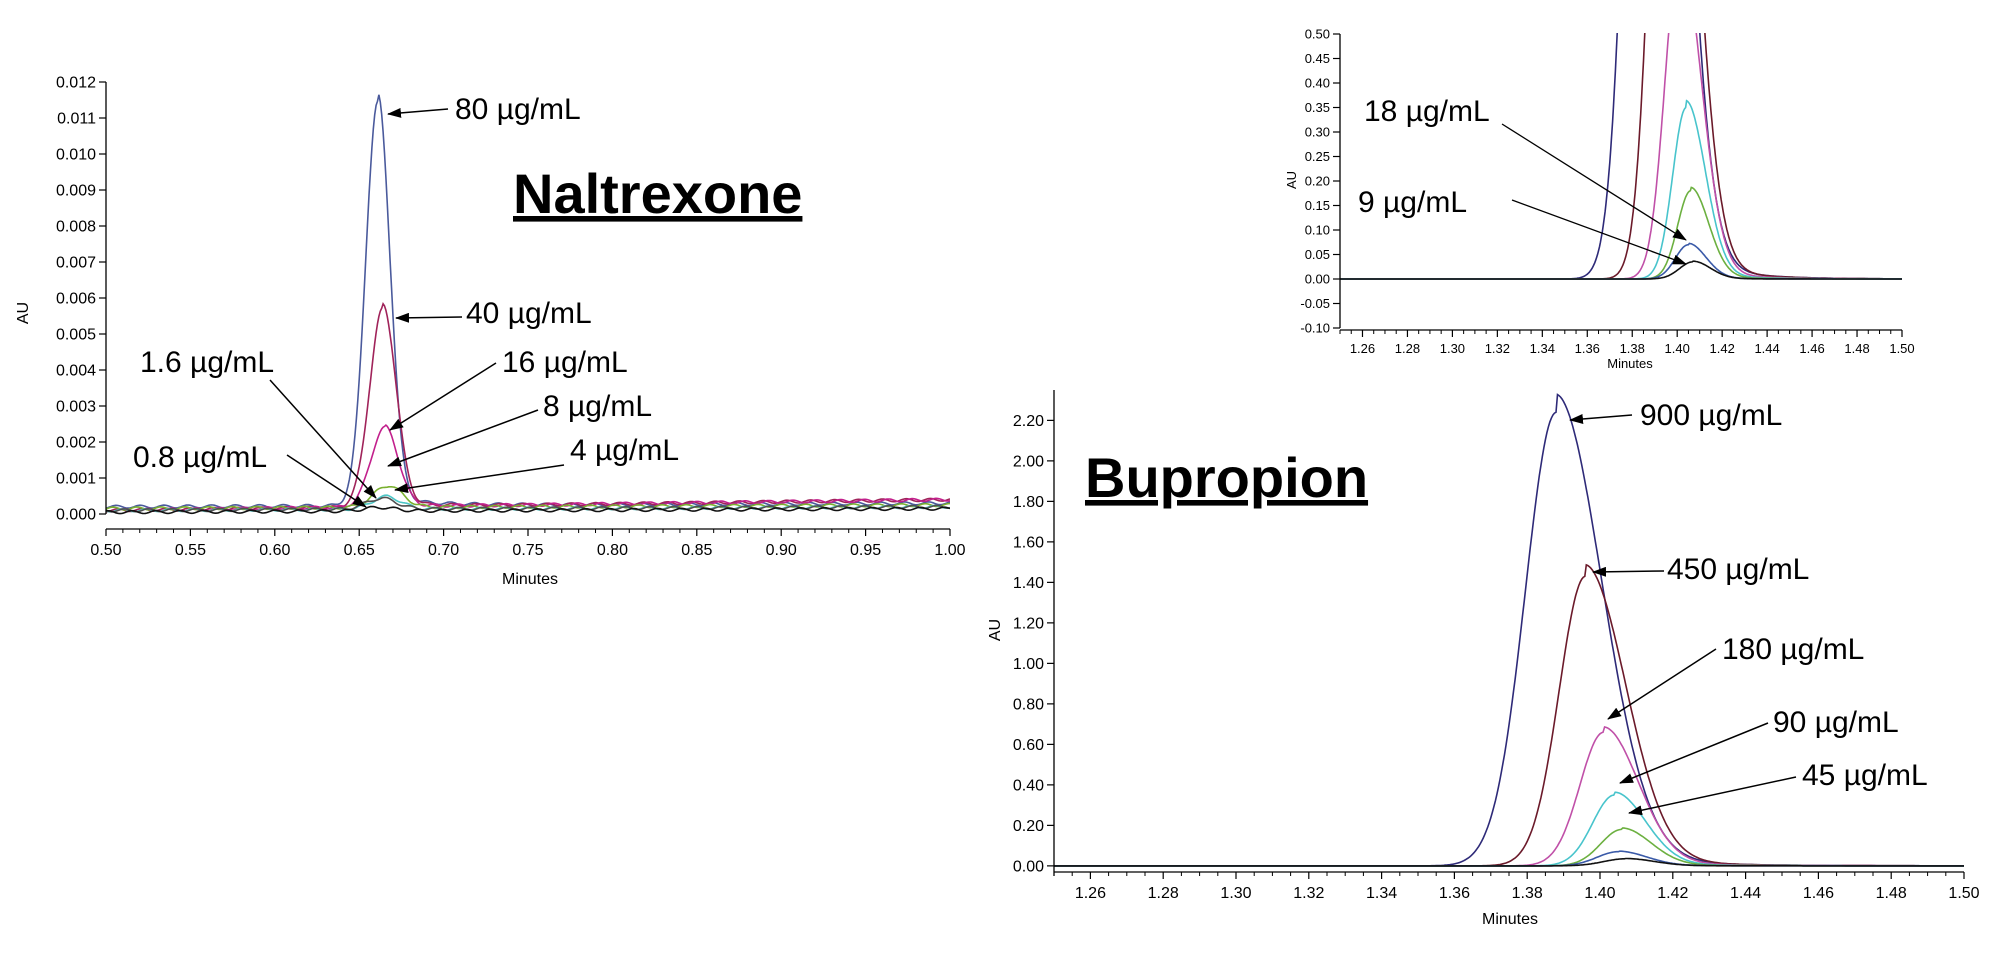 This screenshot has height=958, width=2000. I want to click on naltrexone-y-tick-label: 0.002, so click(76, 443).